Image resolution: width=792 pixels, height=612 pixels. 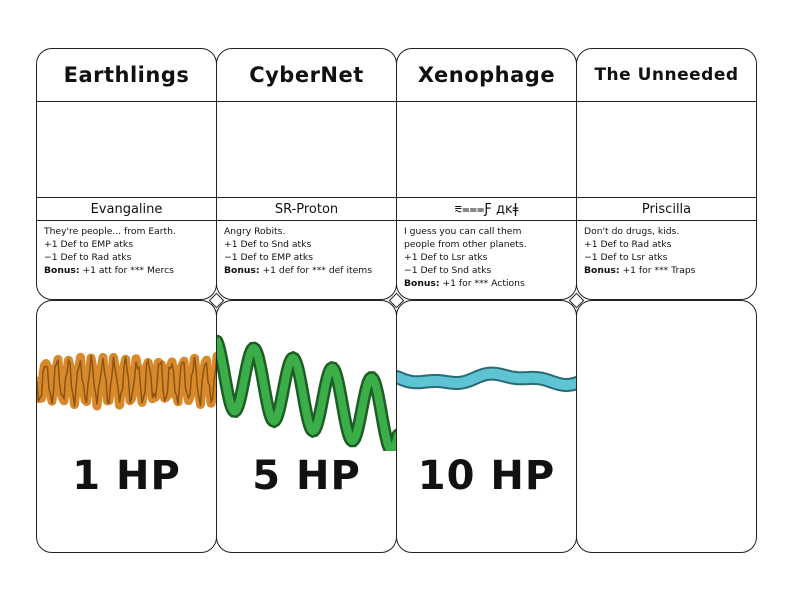 What do you see at coordinates (126, 75) in the screenshot?
I see `race-title: Earthlings` at bounding box center [126, 75].